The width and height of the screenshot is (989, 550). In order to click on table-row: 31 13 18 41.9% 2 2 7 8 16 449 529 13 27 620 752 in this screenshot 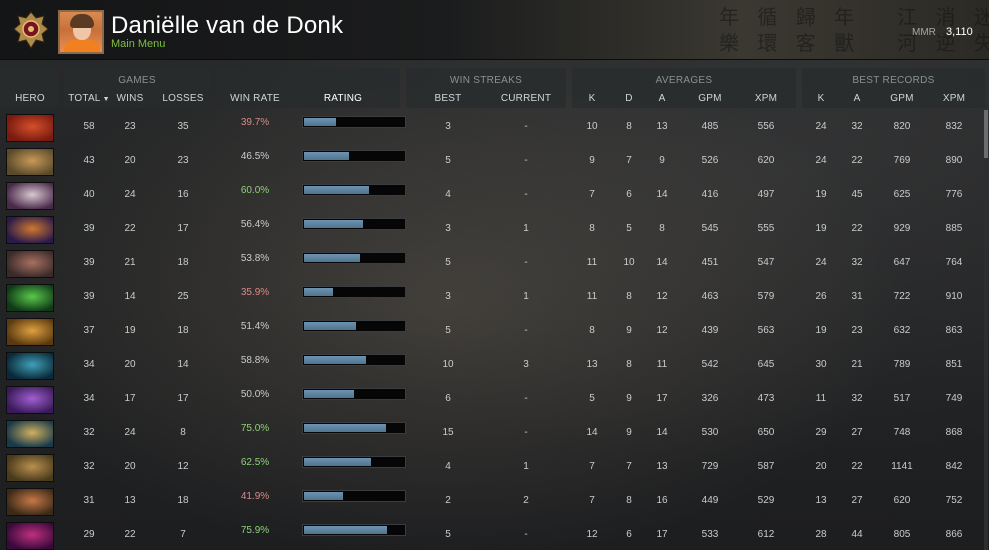, I will do `click(492, 502)`.